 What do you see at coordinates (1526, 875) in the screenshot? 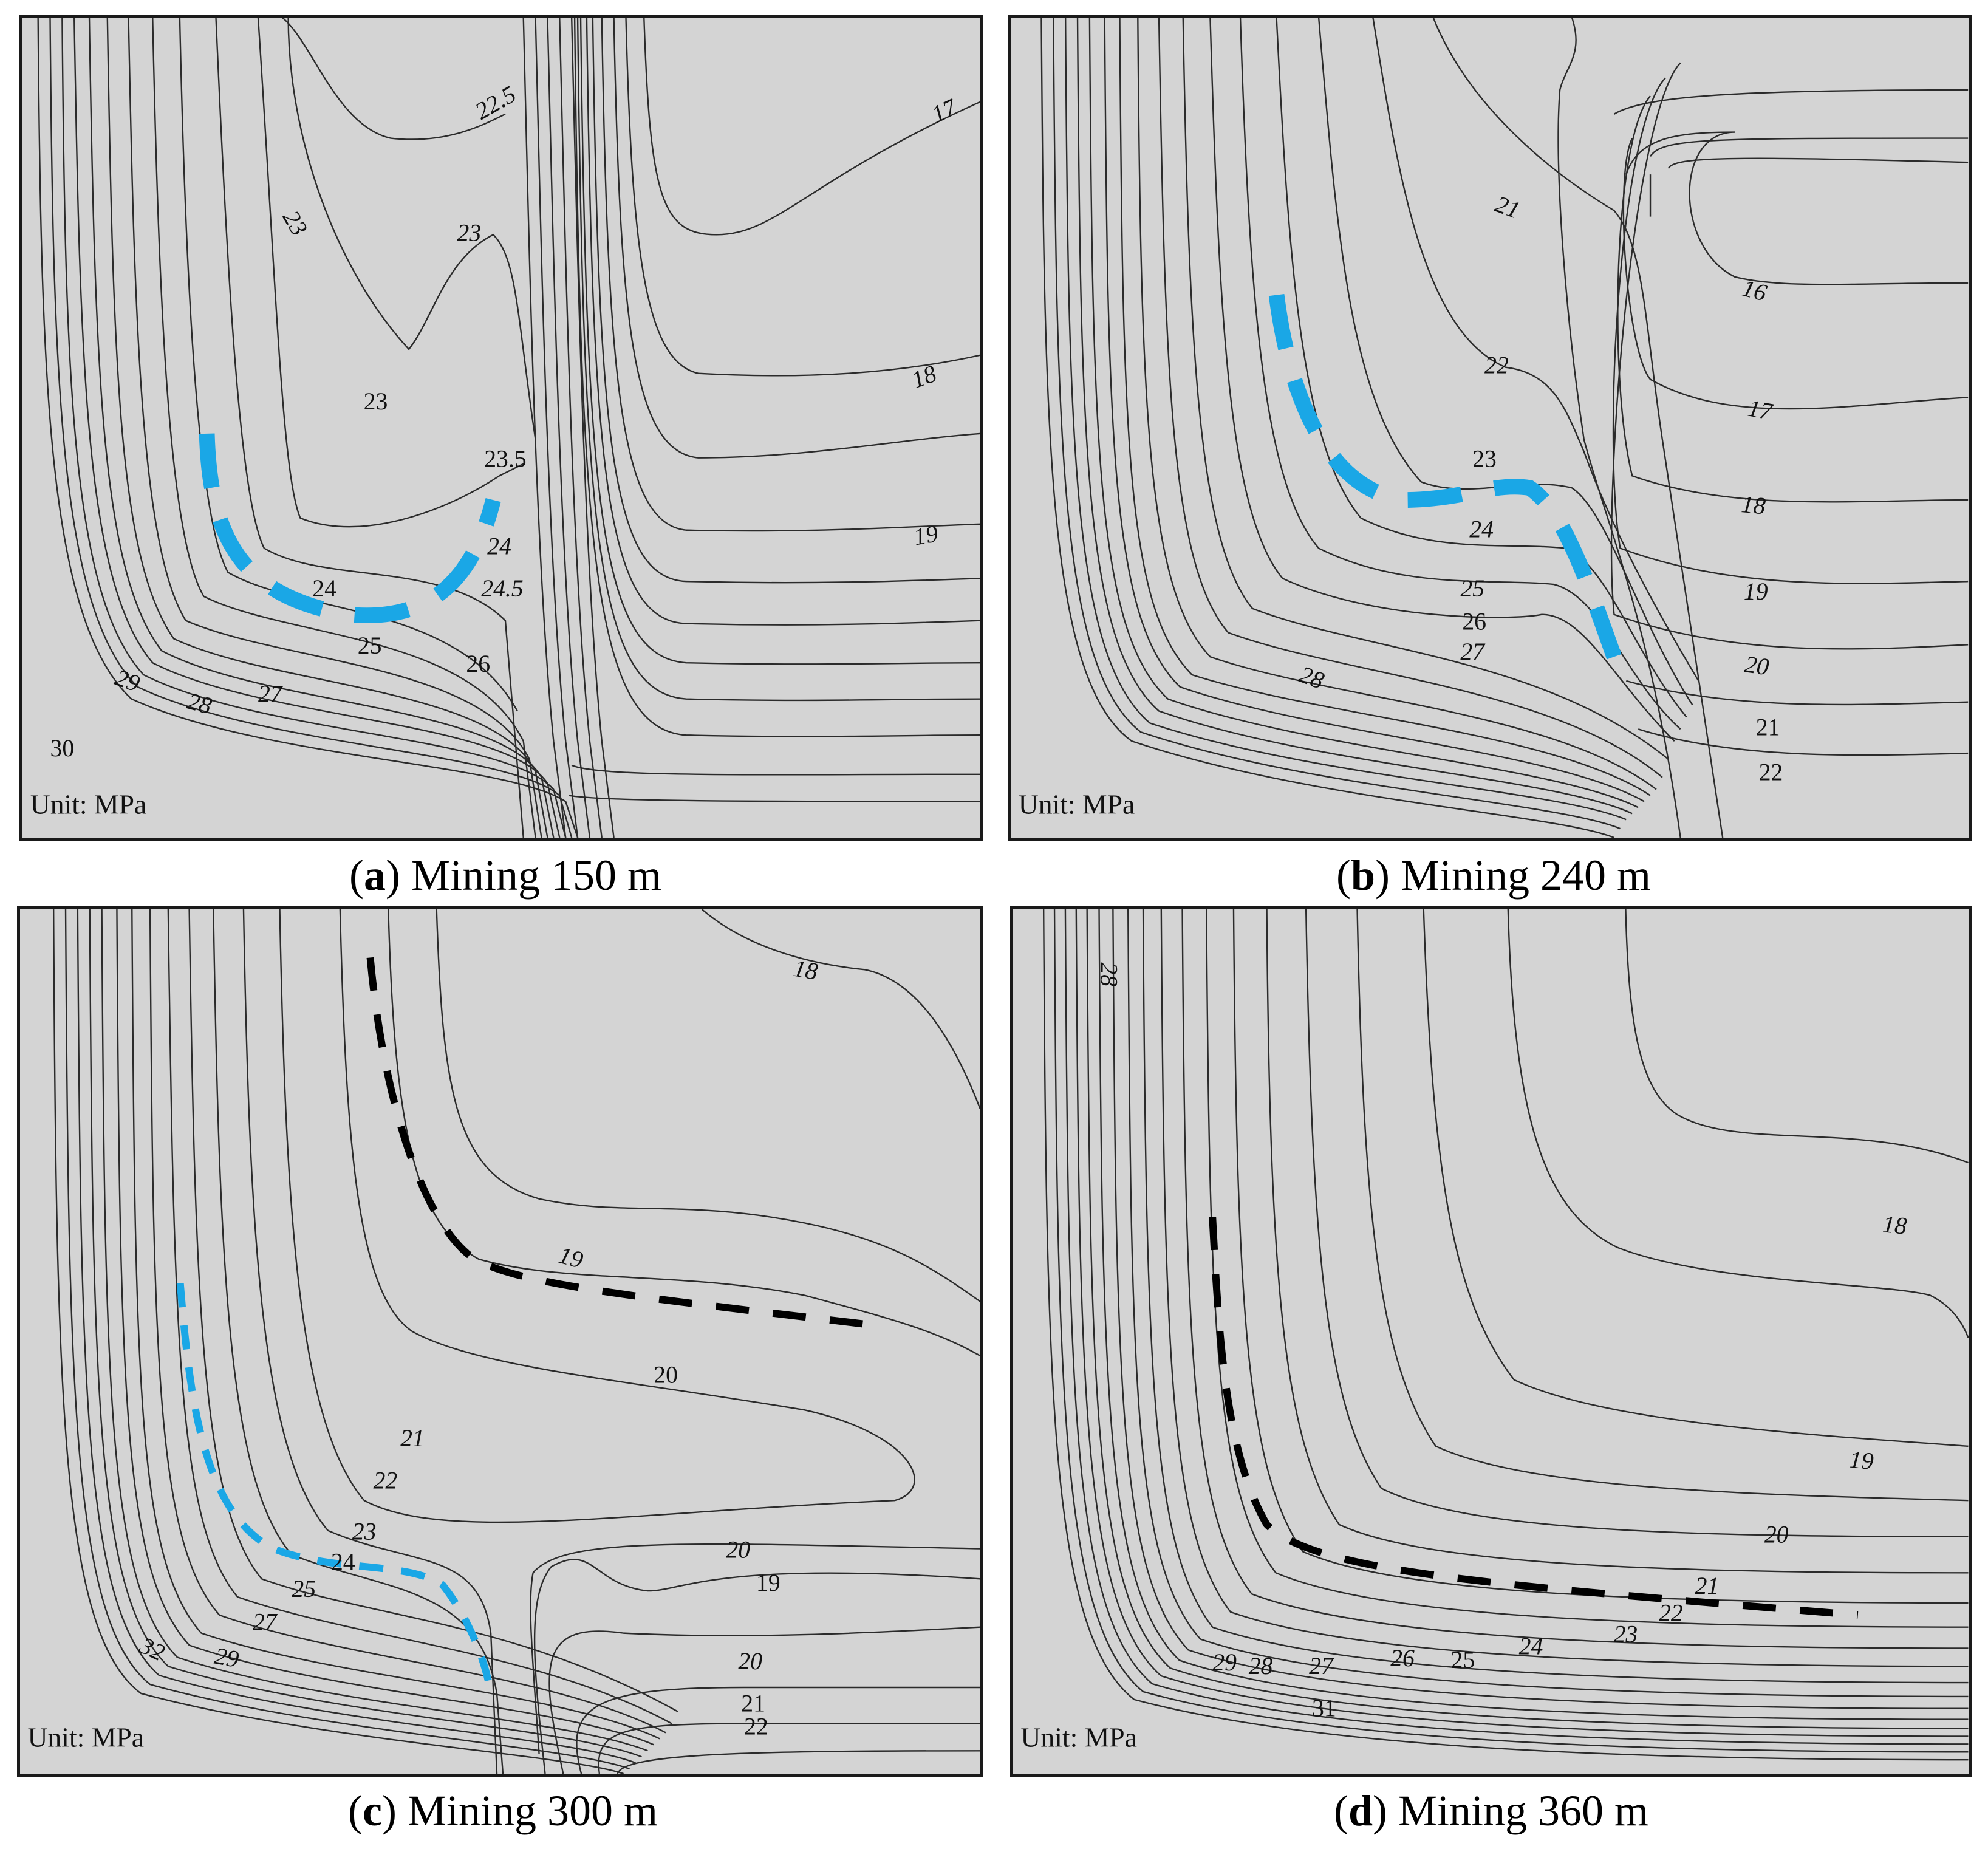
I see `panel-b-caption-text: Mining 240 m` at bounding box center [1526, 875].